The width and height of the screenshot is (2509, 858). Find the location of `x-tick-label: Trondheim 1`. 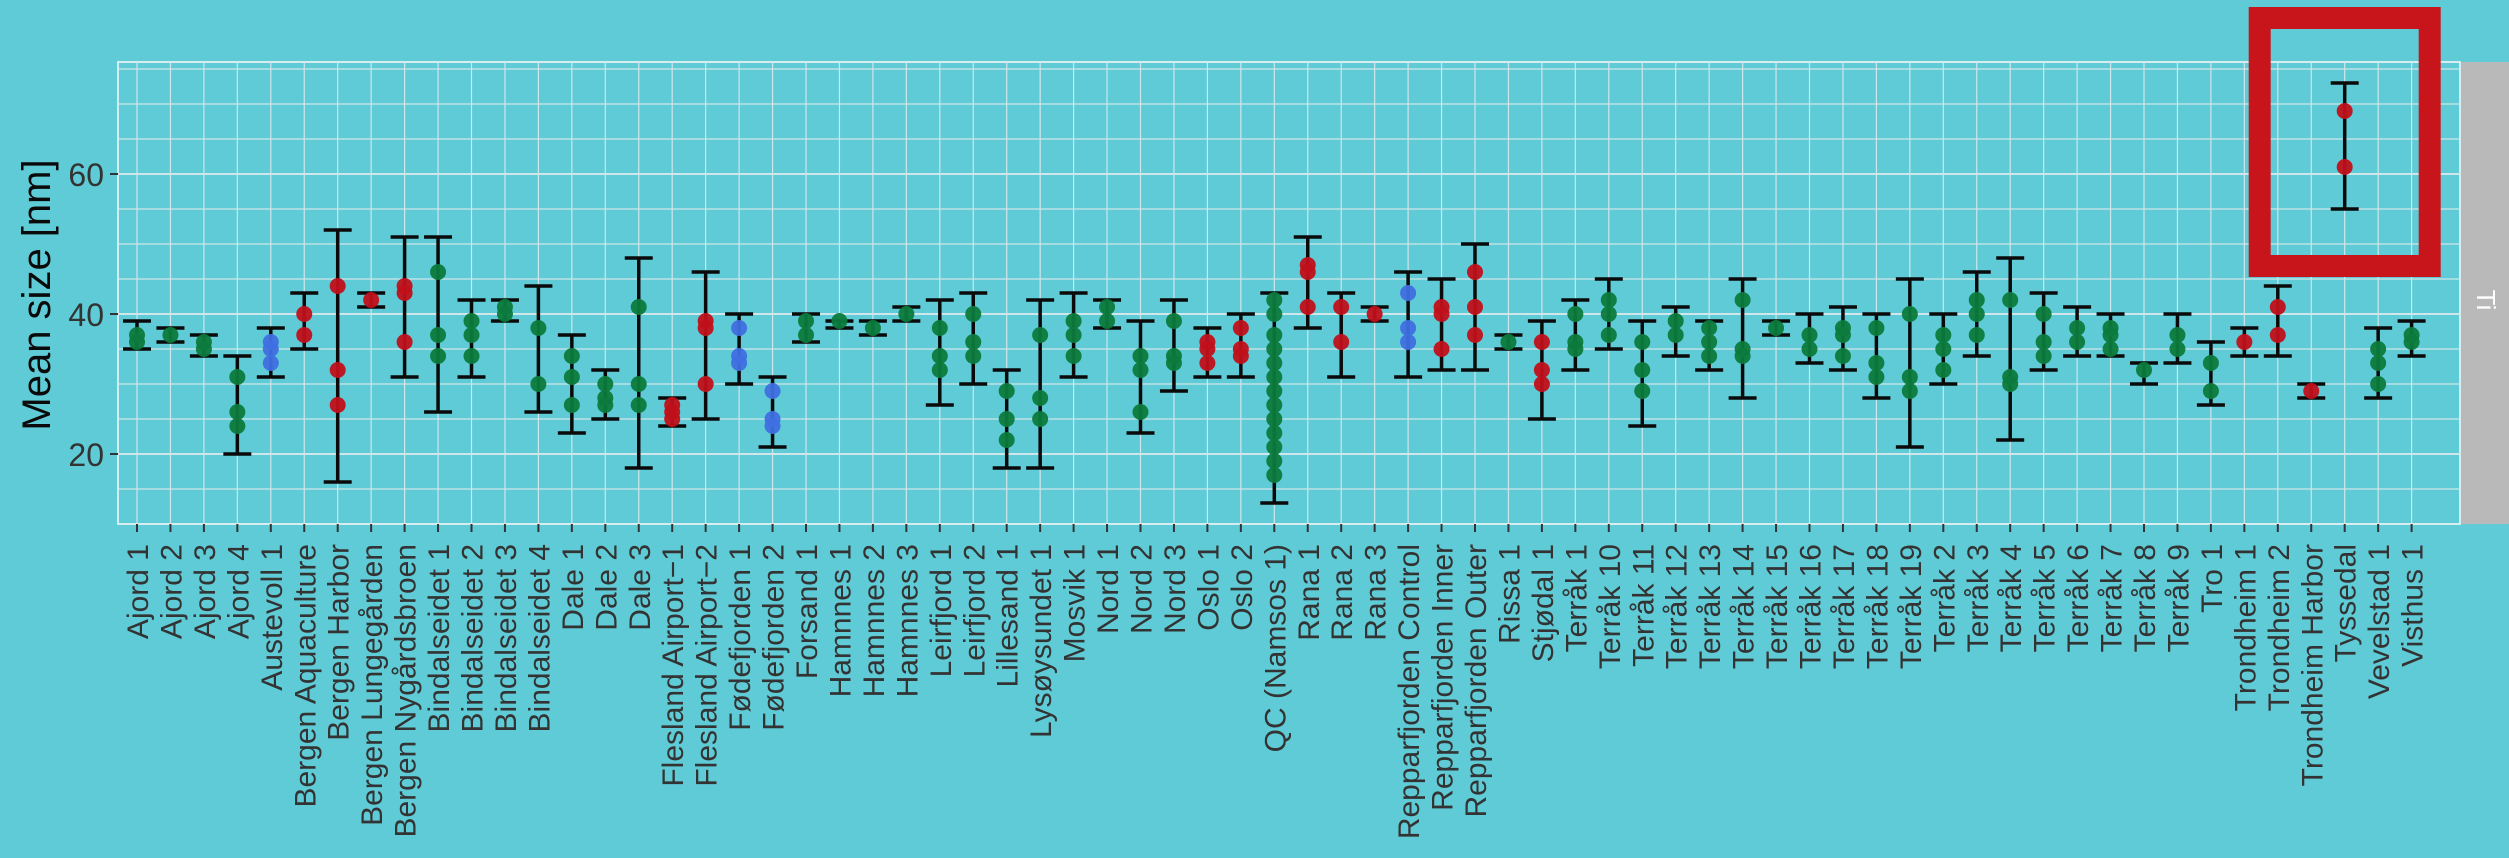

x-tick-label: Trondheim 1 is located at coordinates (2245, 627).